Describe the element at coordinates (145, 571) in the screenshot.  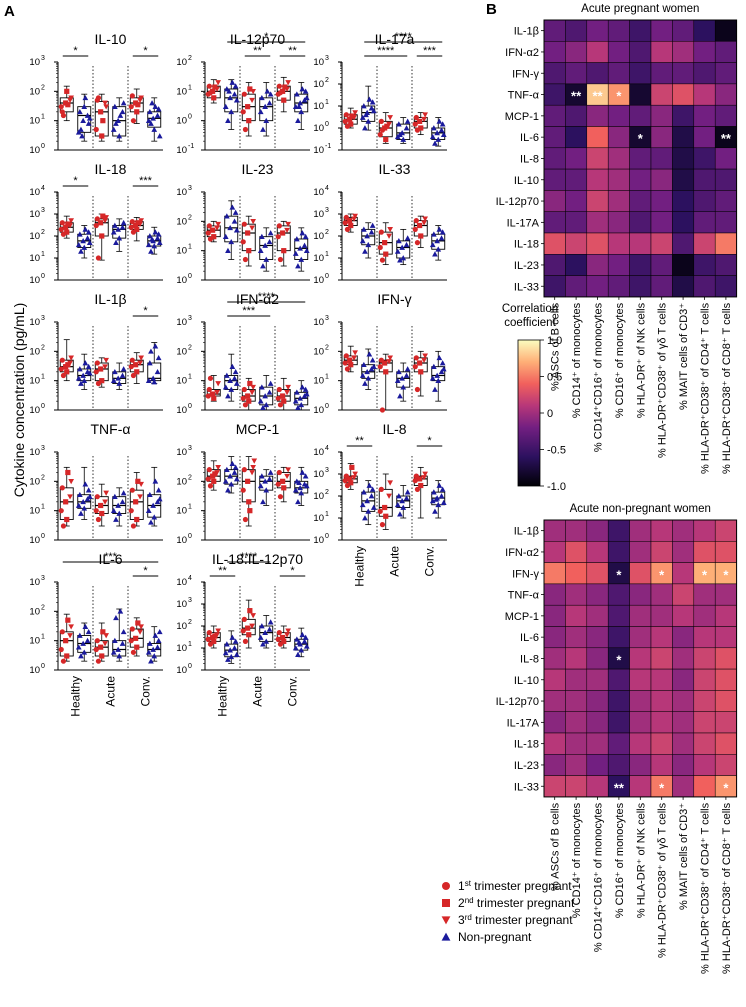
I see `significance-label: *` at that location.